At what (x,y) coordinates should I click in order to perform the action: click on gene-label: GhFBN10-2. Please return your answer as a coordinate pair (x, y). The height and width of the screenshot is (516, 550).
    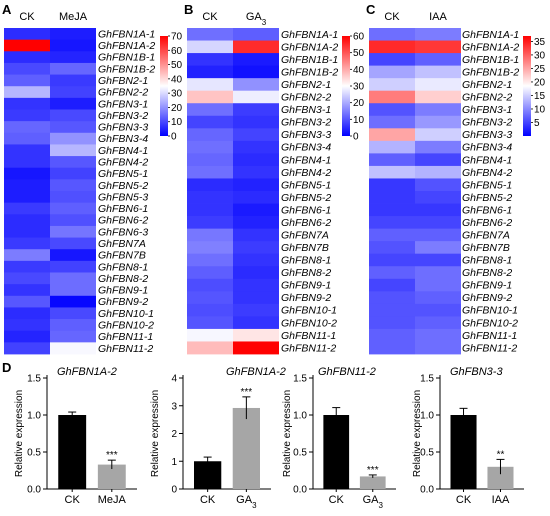
    Looking at the image, I should click on (126, 325).